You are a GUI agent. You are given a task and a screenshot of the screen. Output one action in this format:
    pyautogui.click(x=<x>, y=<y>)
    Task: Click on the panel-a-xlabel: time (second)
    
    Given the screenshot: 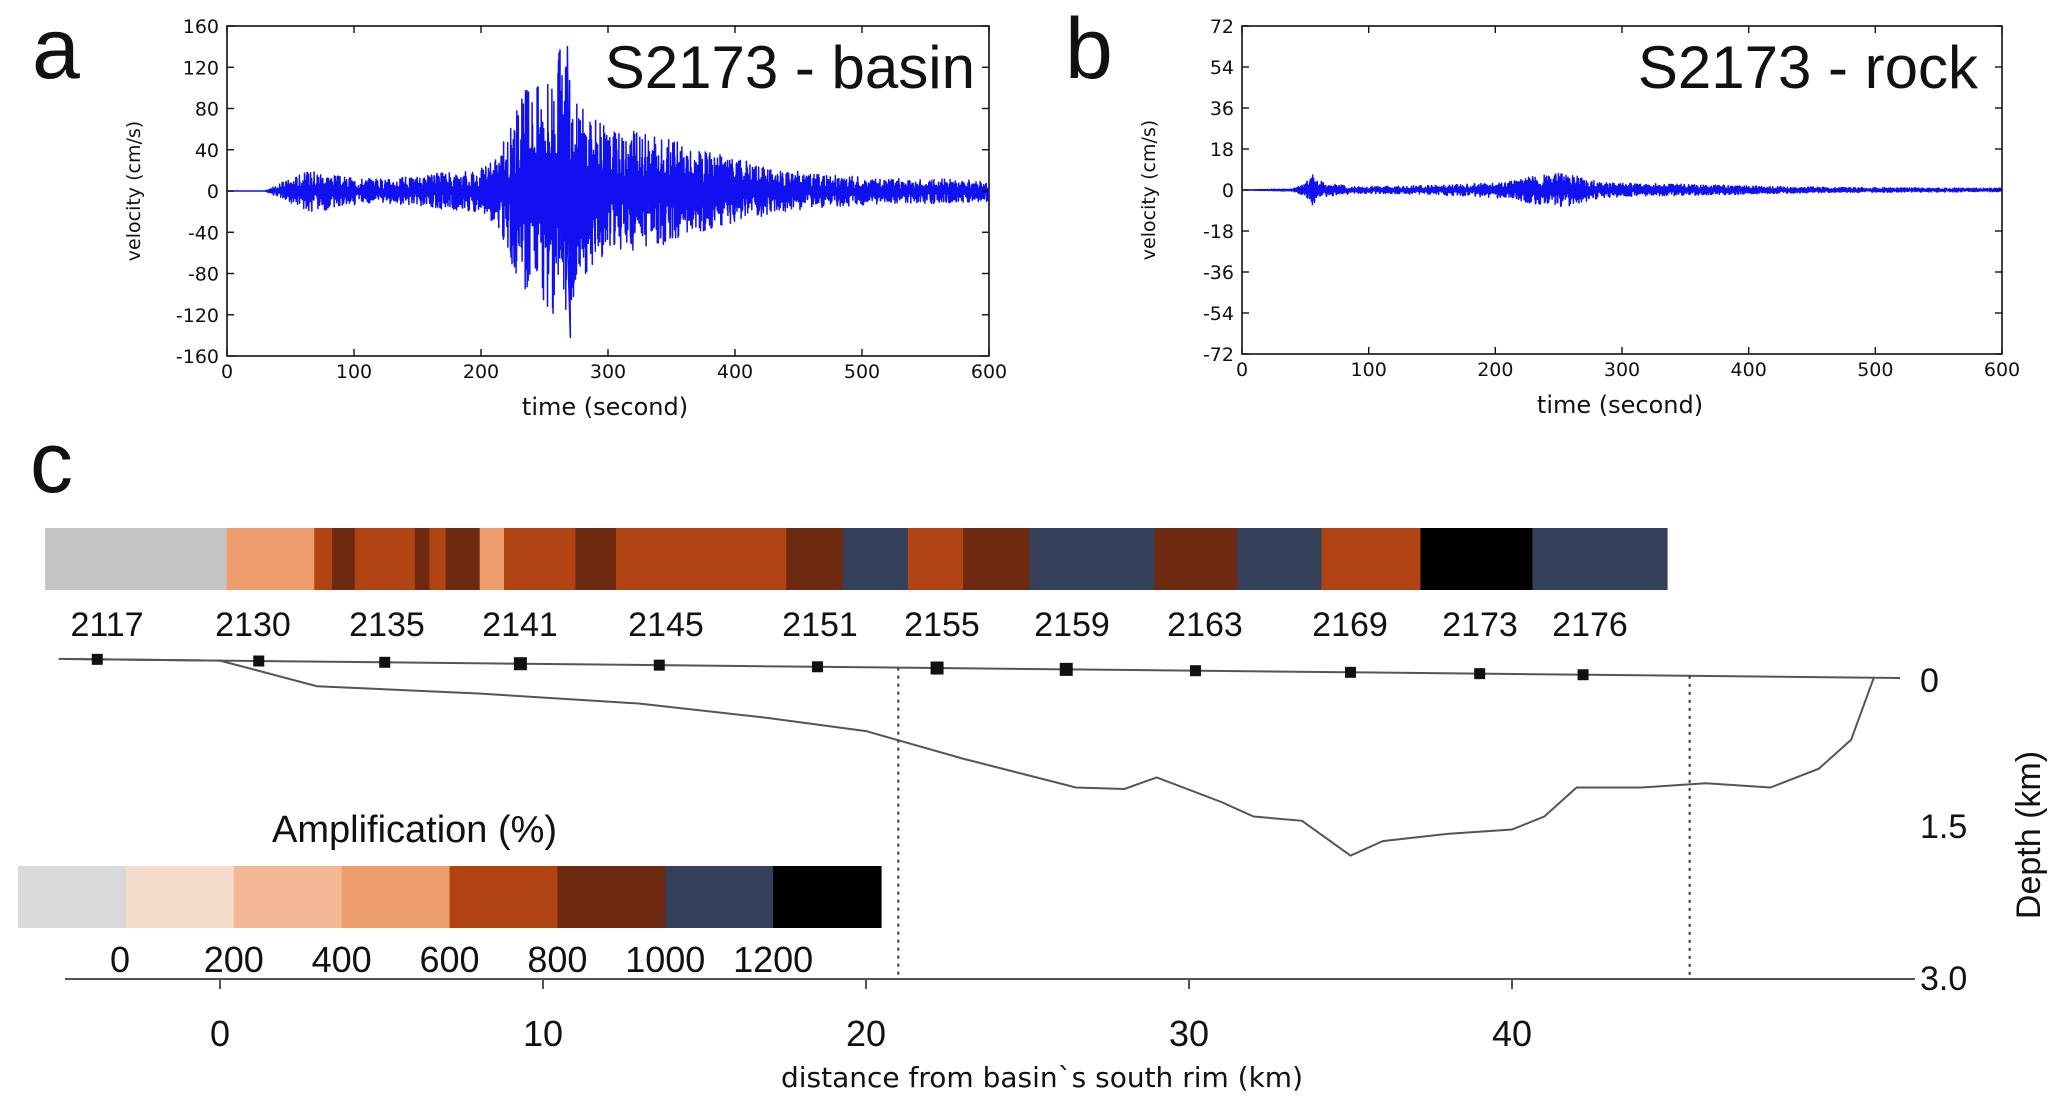 What is the action you would take?
    pyautogui.click(x=605, y=407)
    